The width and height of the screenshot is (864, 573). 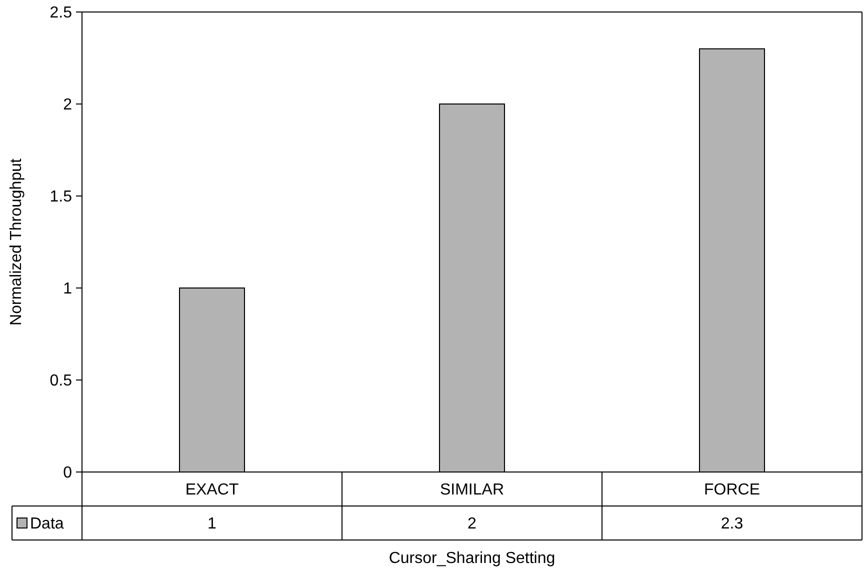 I want to click on y-tick-label: 1.5, so click(x=61, y=197).